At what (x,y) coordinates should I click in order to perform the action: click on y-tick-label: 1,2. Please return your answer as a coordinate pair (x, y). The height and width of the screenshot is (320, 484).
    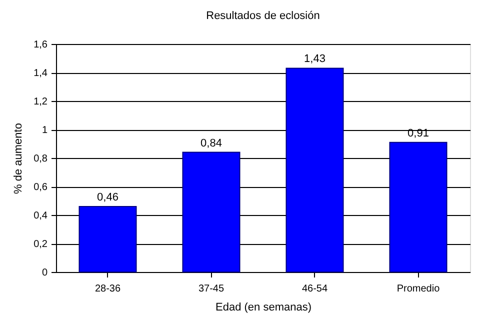
    Looking at the image, I should click on (41, 102).